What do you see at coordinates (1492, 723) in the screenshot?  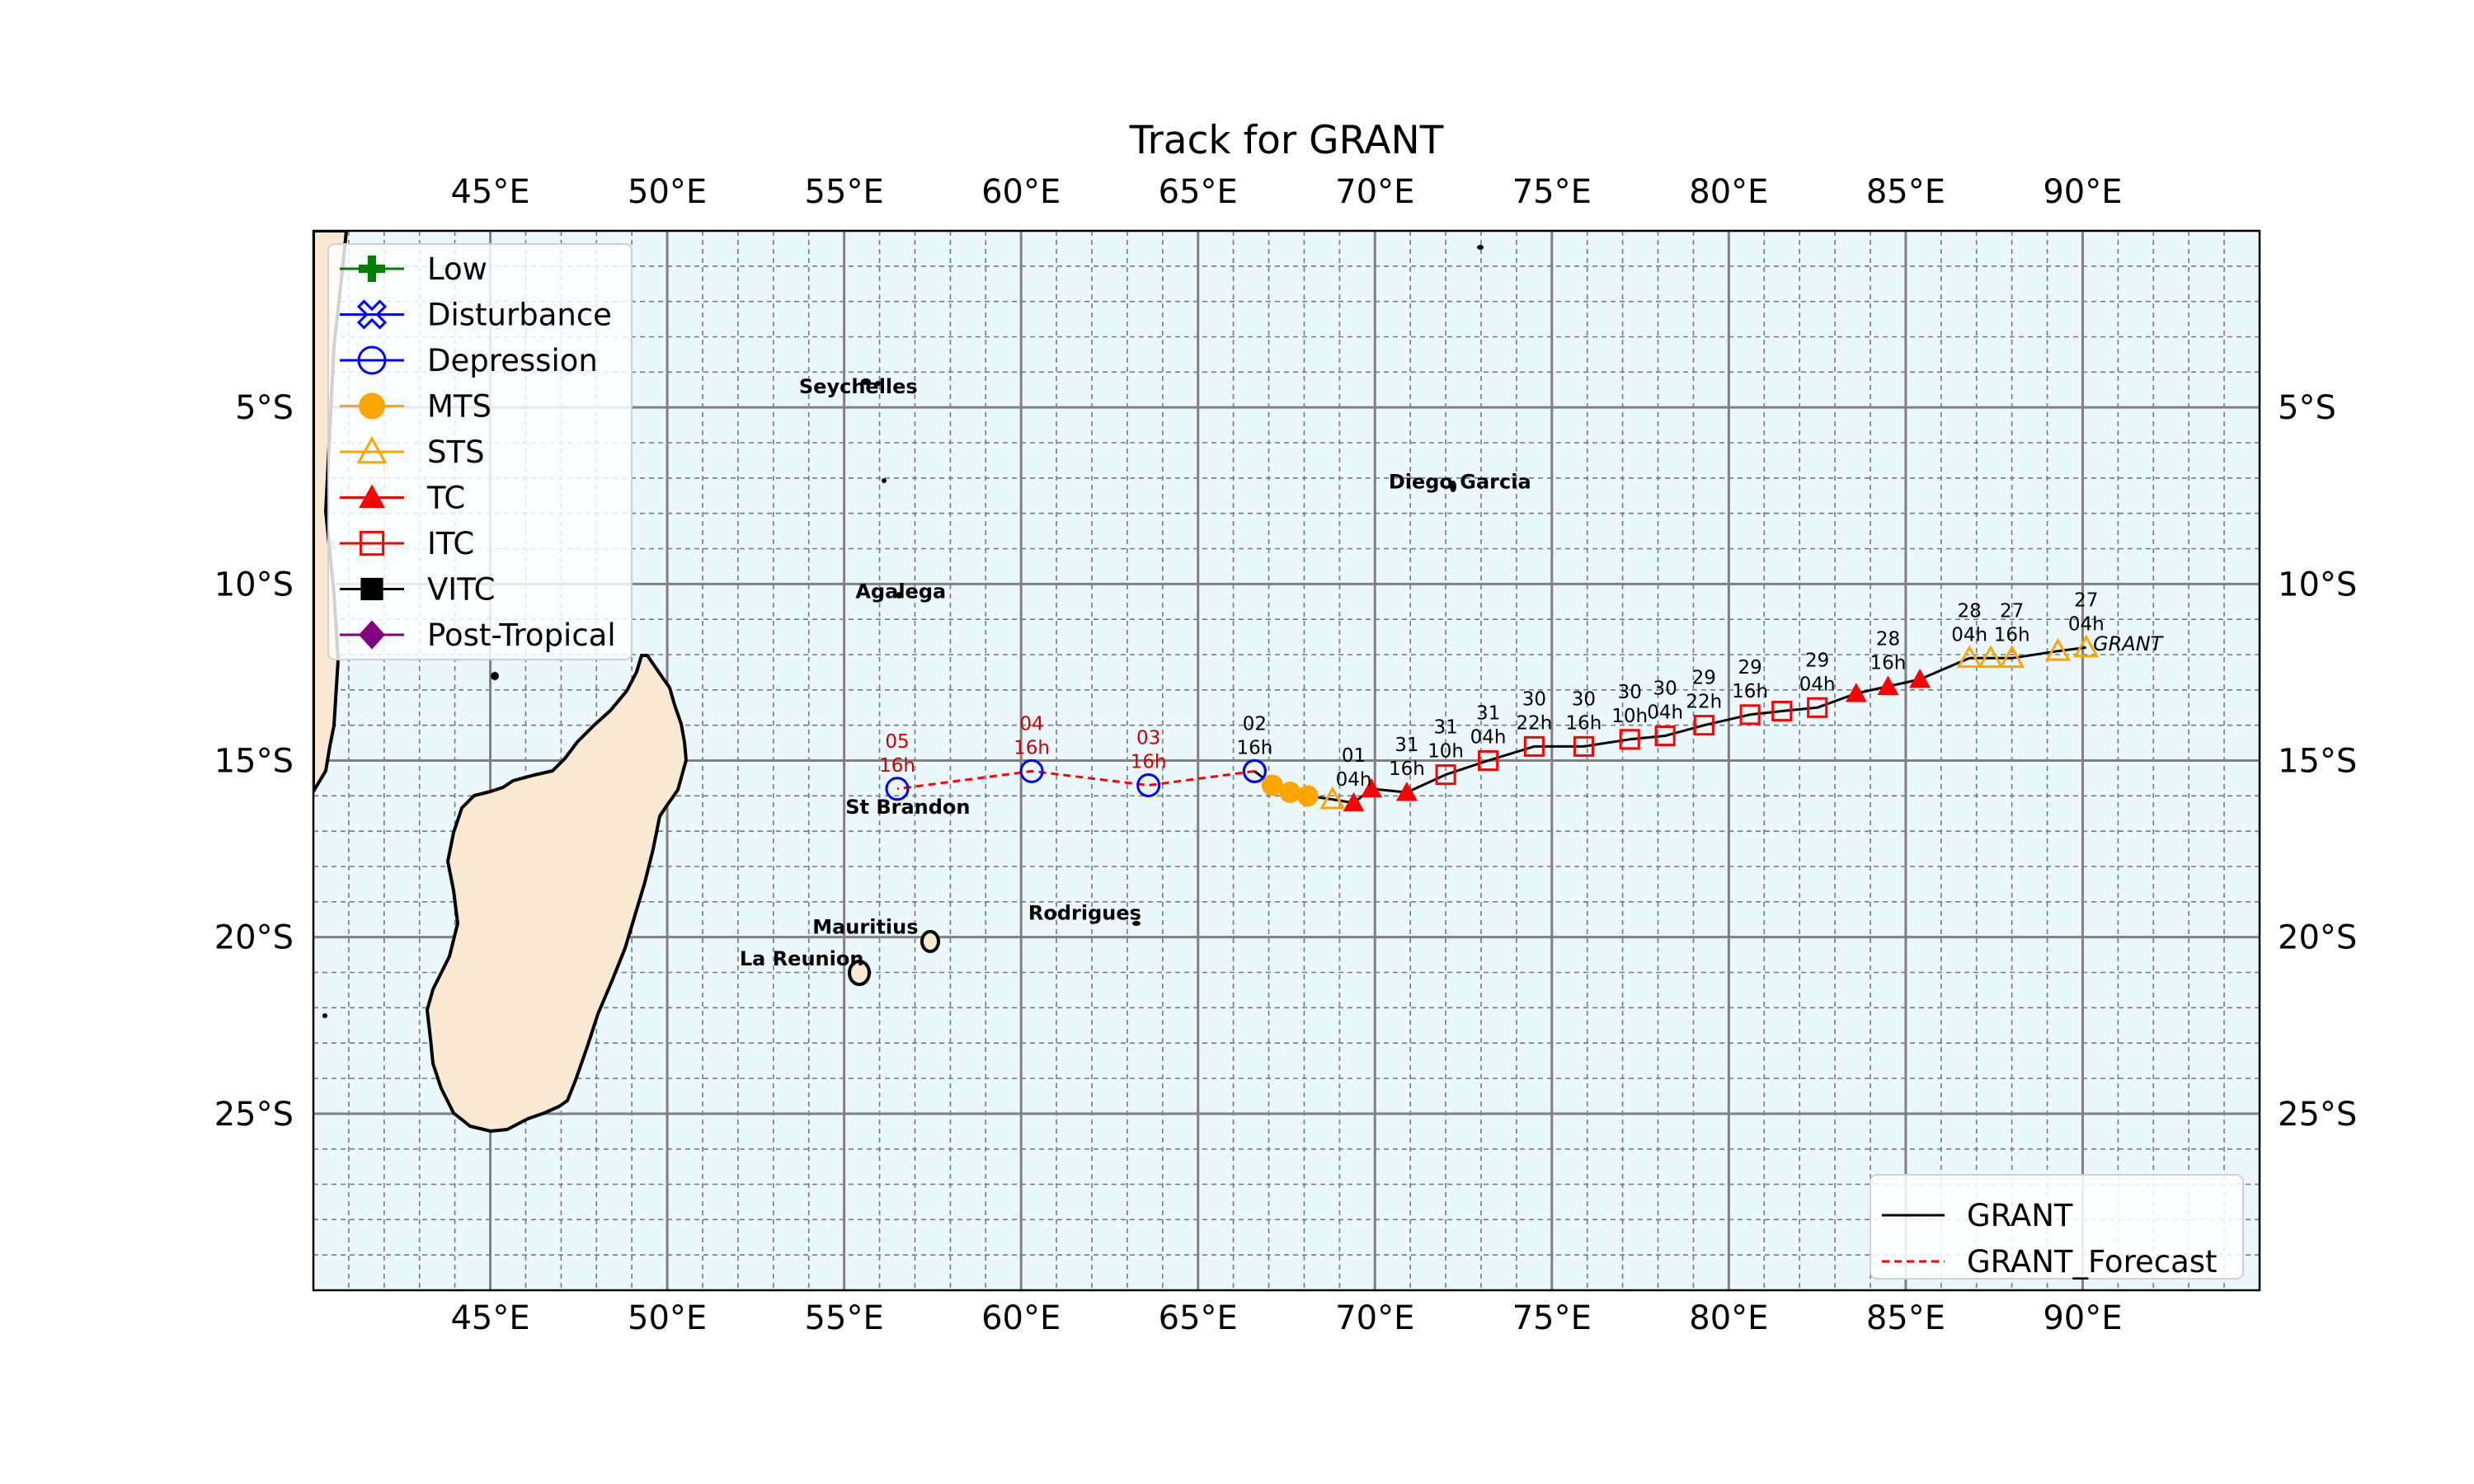 I see `track-markers` at bounding box center [1492, 723].